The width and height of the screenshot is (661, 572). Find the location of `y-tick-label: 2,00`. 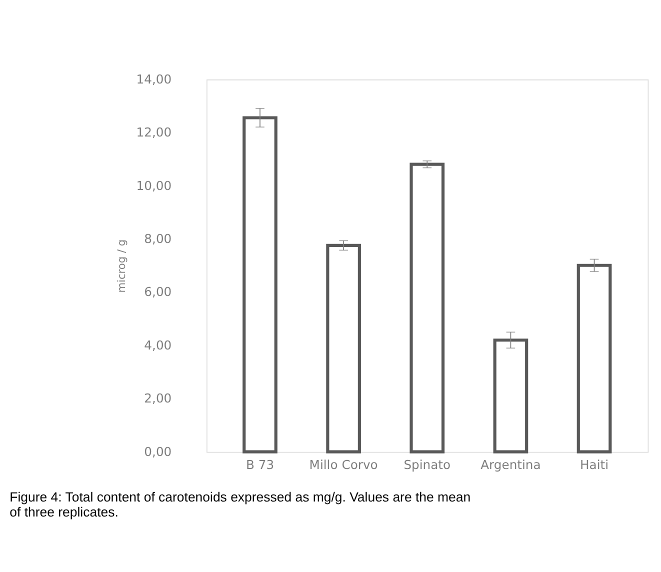

y-tick-label: 2,00 is located at coordinates (158, 399).